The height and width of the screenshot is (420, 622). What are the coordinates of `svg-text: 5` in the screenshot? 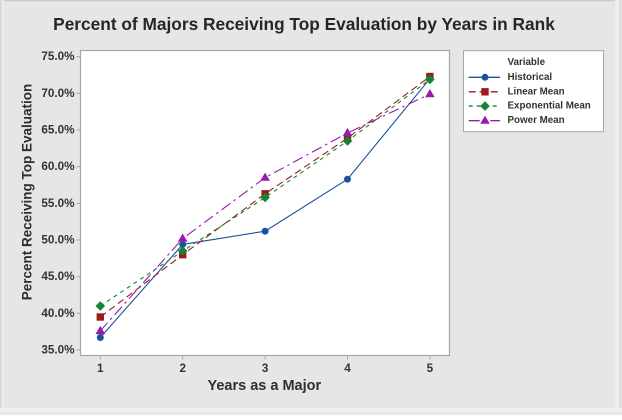 It's located at (430, 368).